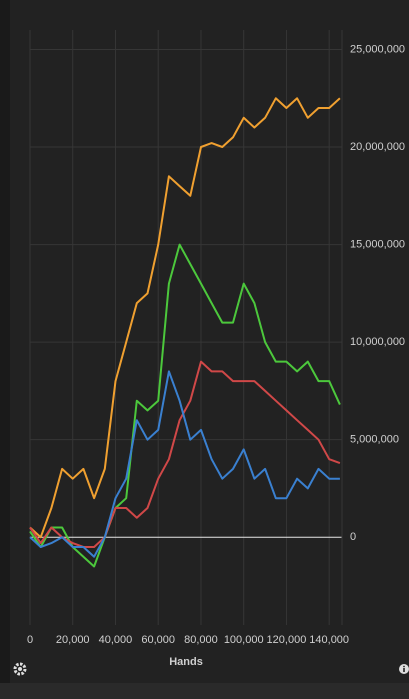 This screenshot has width=409, height=699. Describe the element at coordinates (404, 669) in the screenshot. I see `info-icon` at that location.